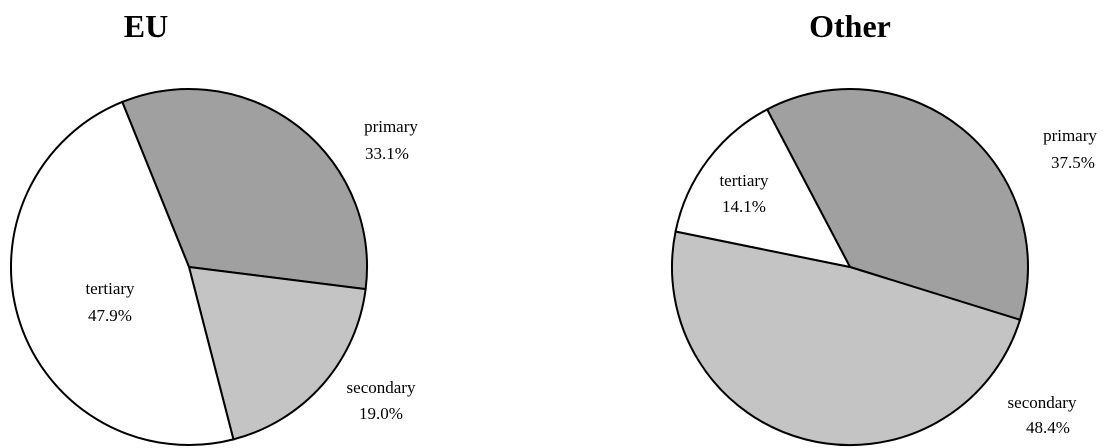 The image size is (1110, 448). I want to click on other-tertiary-percent: 14.1%, so click(744, 206).